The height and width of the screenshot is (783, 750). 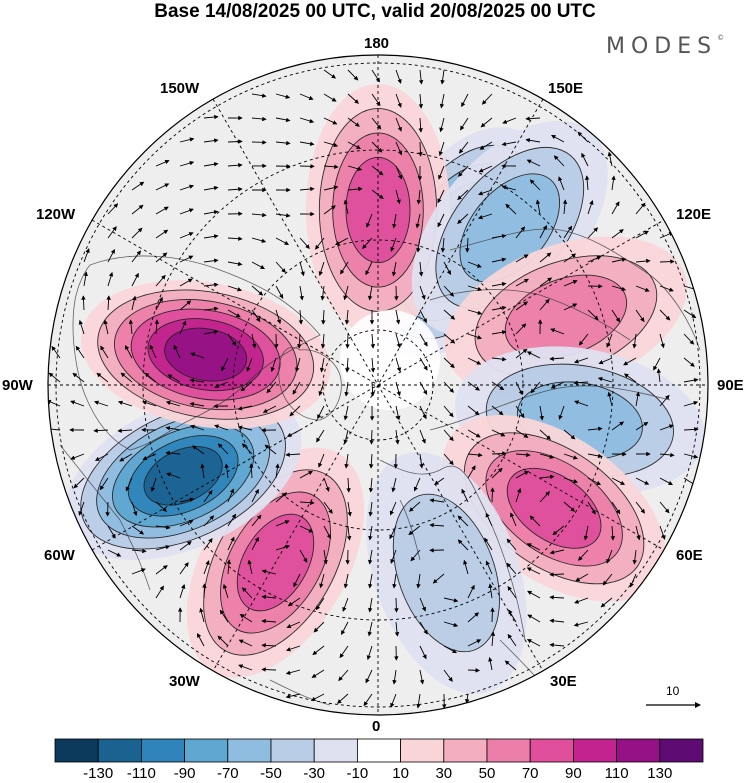 I want to click on lon-label-30w: 30W, so click(x=184, y=681).